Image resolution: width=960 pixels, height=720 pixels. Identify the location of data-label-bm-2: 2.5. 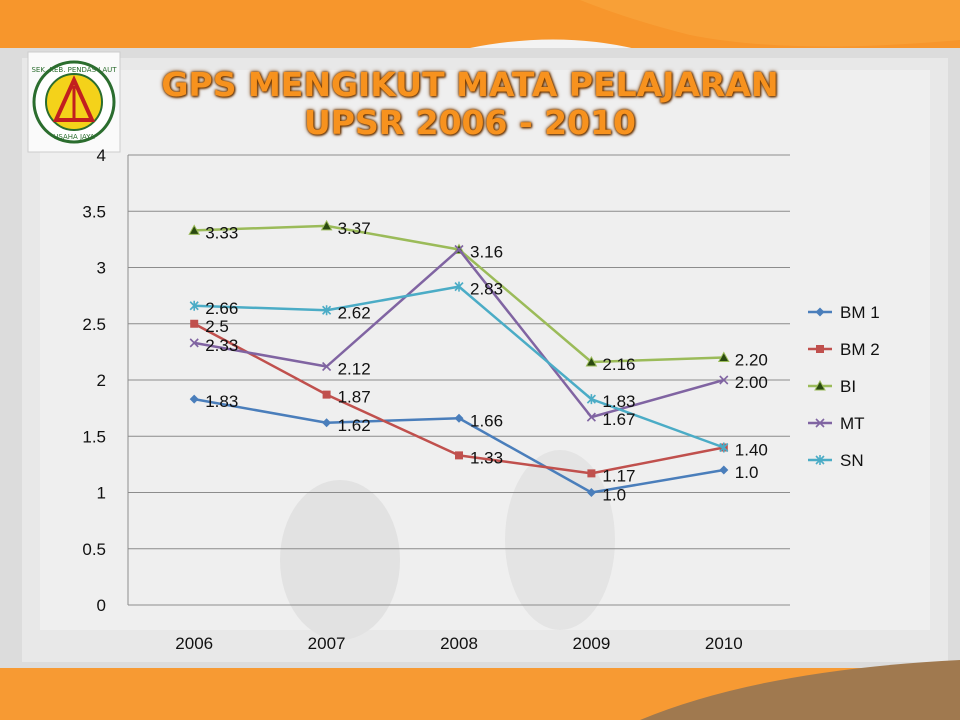
(217, 326).